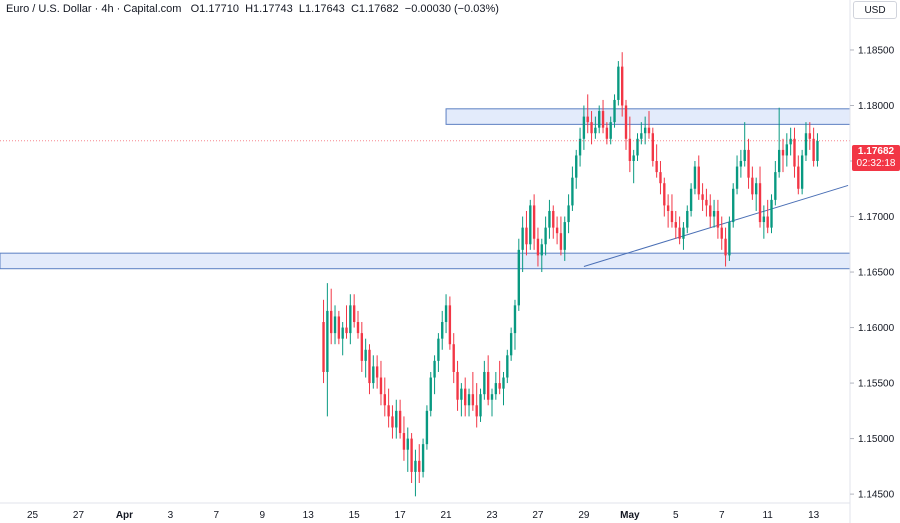 This screenshot has height=523, width=900. Describe the element at coordinates (876, 151) in the screenshot. I see `last-price: 1.17682` at that location.